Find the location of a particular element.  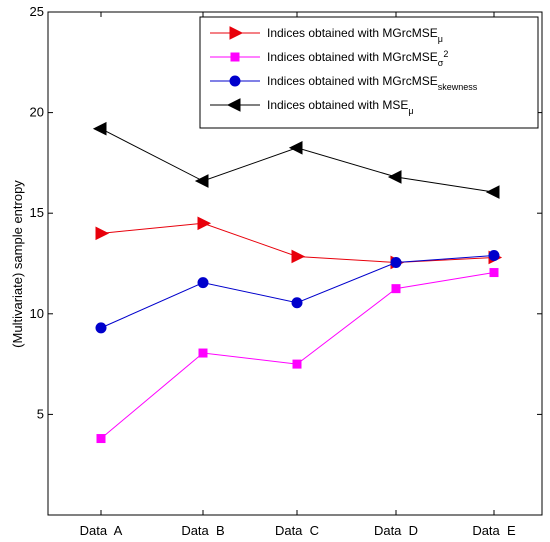

y-tick-label: 15 is located at coordinates (37, 212).